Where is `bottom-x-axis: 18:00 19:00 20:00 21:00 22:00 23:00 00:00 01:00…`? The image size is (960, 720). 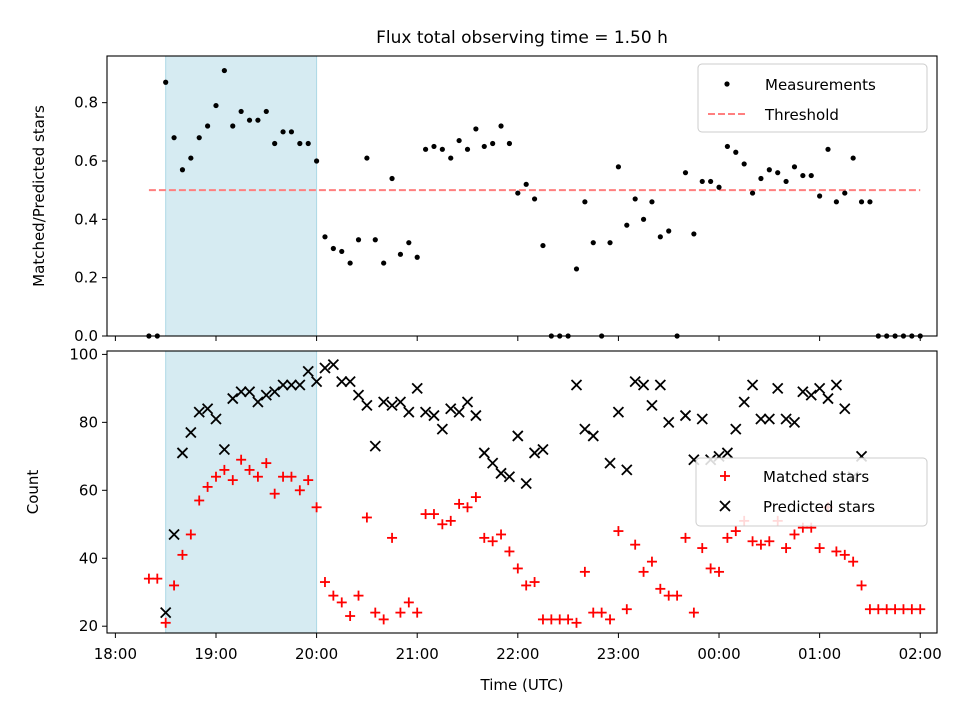
bottom-x-axis: 18:00 19:00 20:00 21:00 22:00 23:00 00:00 01:00… is located at coordinates (518, 648).